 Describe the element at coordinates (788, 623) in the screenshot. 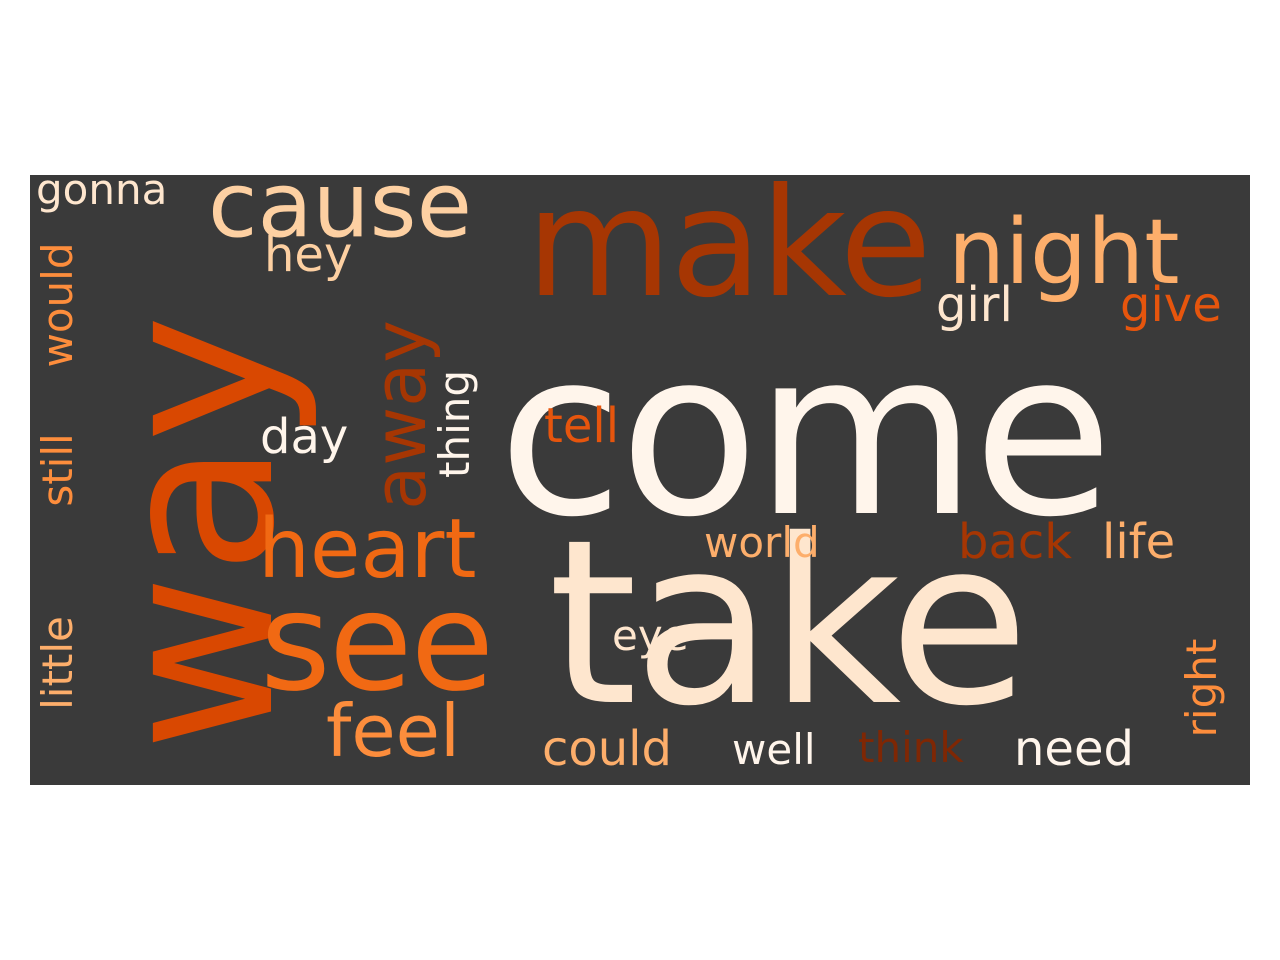

I see `word-take: take` at that location.